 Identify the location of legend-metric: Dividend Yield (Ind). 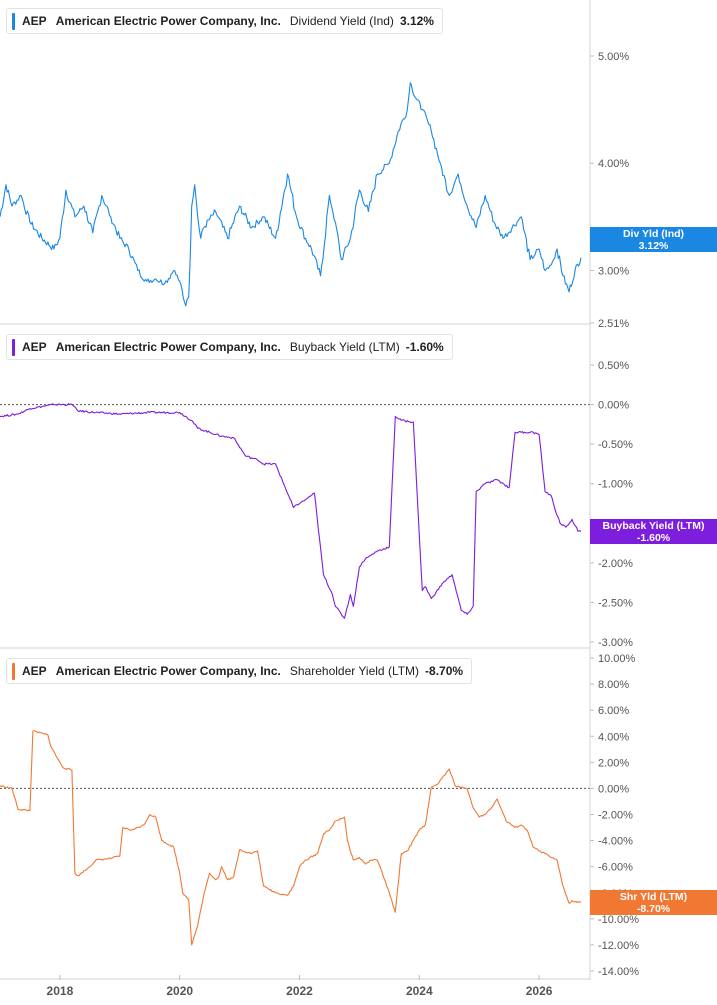
(341, 21).